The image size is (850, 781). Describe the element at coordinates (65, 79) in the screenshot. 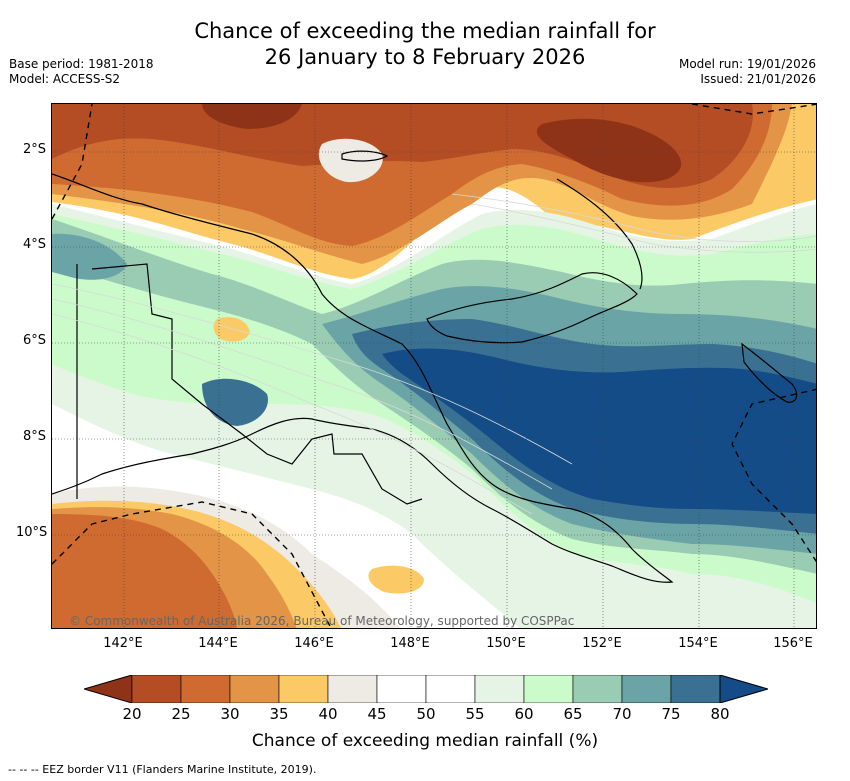

I see `model-name: Model: ACCESS-S2` at that location.